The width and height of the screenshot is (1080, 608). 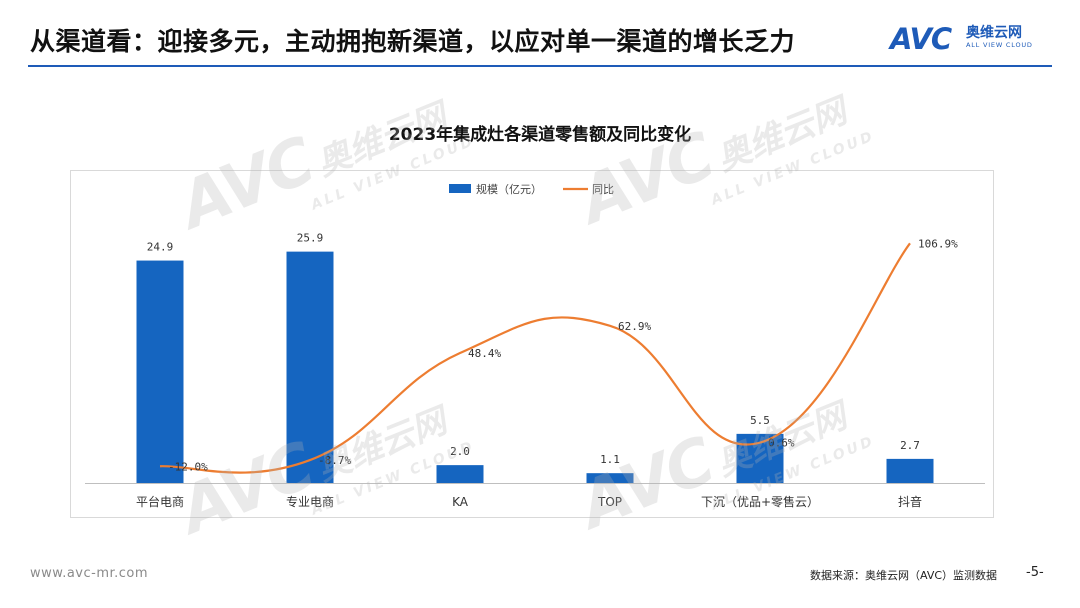 I want to click on slide-title: 从渠道看：迎接多元，主动拥抱新渠道，以应对单一渠道的增长乏力, so click(x=413, y=41).